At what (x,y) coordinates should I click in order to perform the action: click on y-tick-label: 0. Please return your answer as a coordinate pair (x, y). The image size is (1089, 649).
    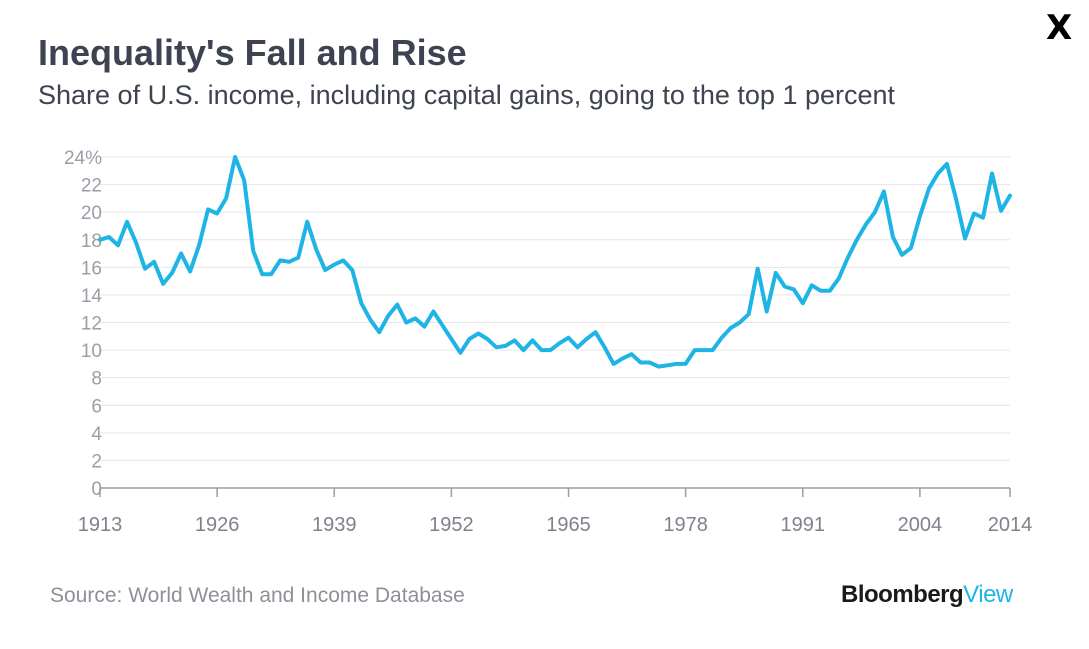
    Looking at the image, I should click on (96, 489).